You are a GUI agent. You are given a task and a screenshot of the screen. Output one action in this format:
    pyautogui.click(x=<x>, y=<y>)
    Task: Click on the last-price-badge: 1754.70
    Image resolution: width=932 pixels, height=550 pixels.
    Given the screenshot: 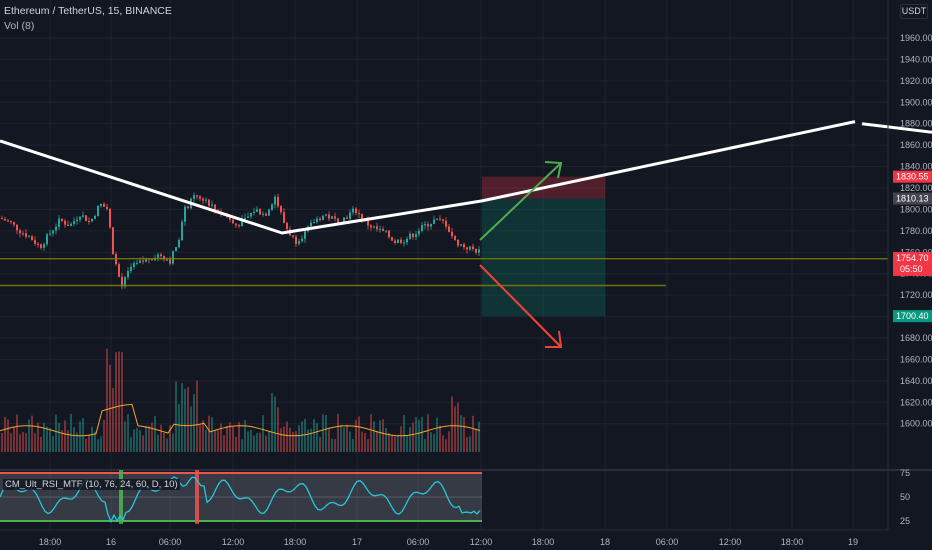 What is the action you would take?
    pyautogui.click(x=912, y=258)
    